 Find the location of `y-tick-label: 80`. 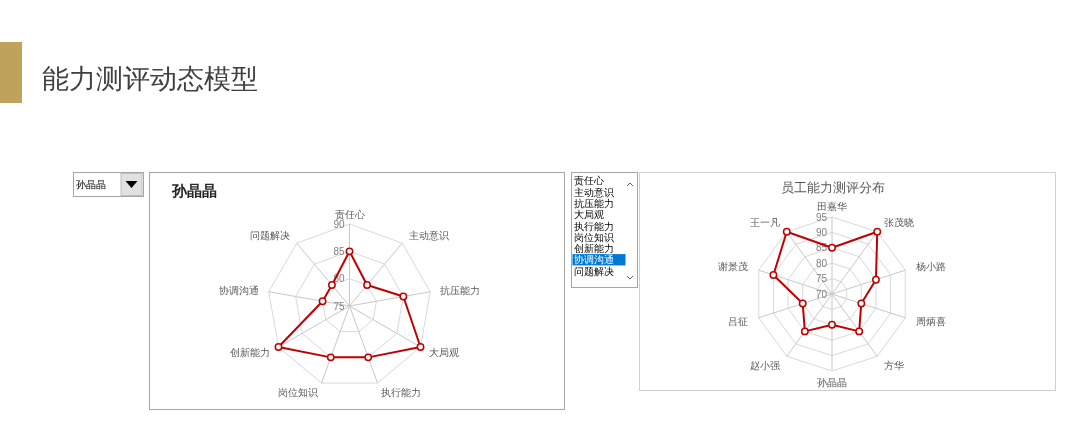

y-tick-label: 80 is located at coordinates (821, 263).